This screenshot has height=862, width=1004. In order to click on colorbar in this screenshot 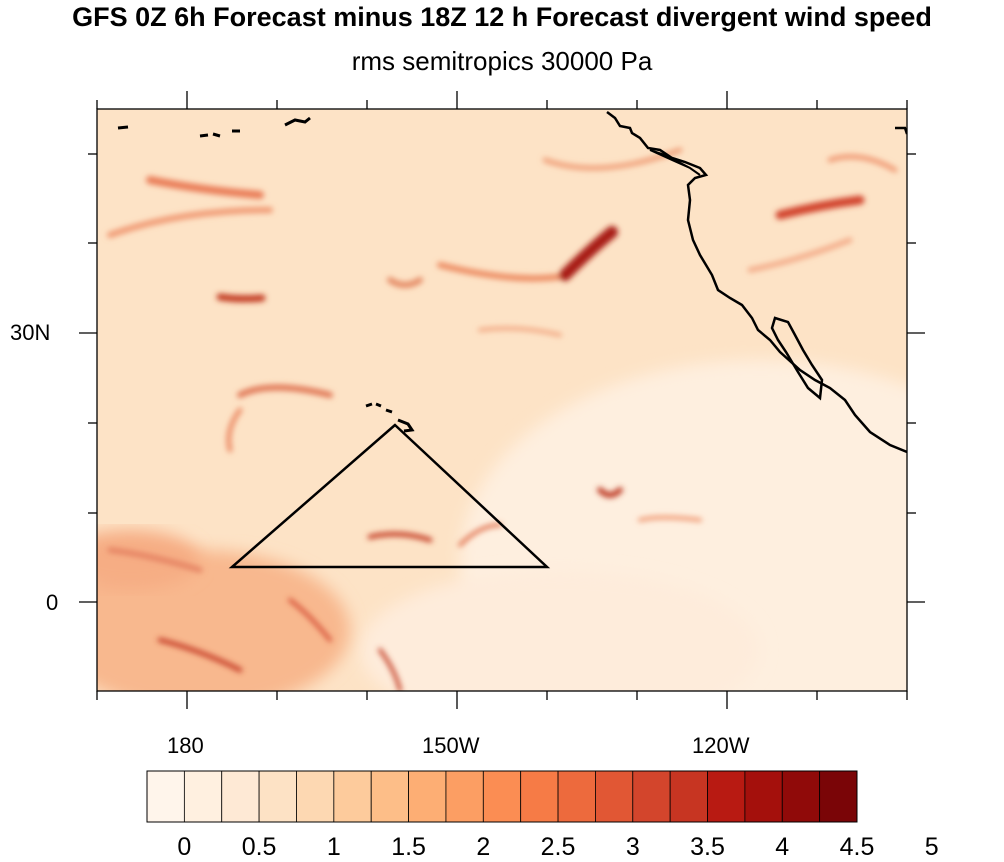, I will do `click(502, 796)`.